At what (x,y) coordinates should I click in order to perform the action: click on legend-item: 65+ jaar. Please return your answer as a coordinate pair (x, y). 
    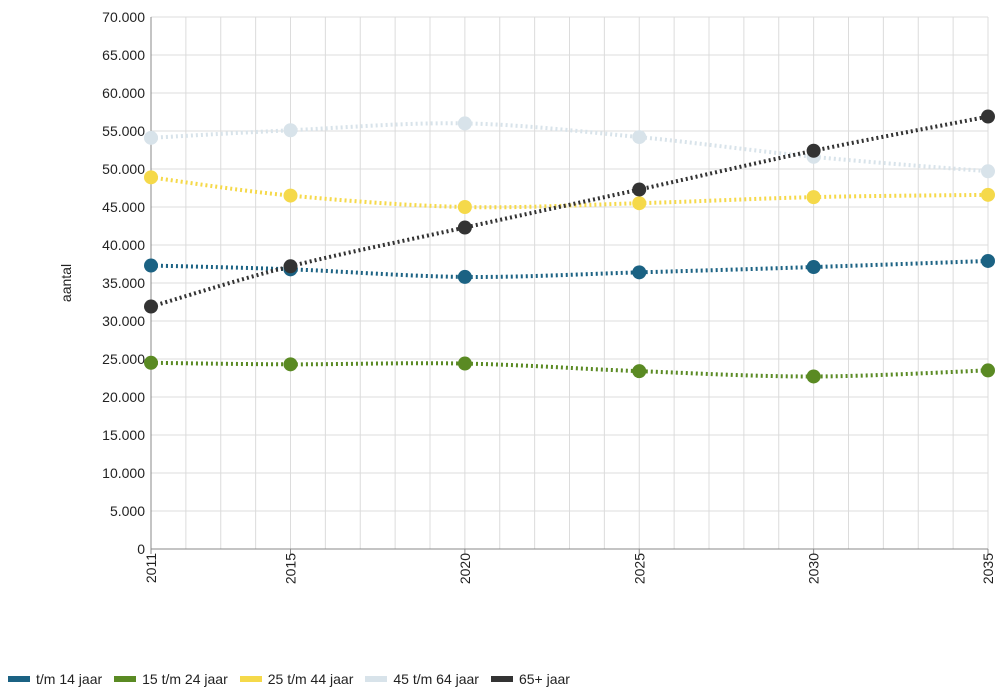
    Looking at the image, I should click on (530, 679).